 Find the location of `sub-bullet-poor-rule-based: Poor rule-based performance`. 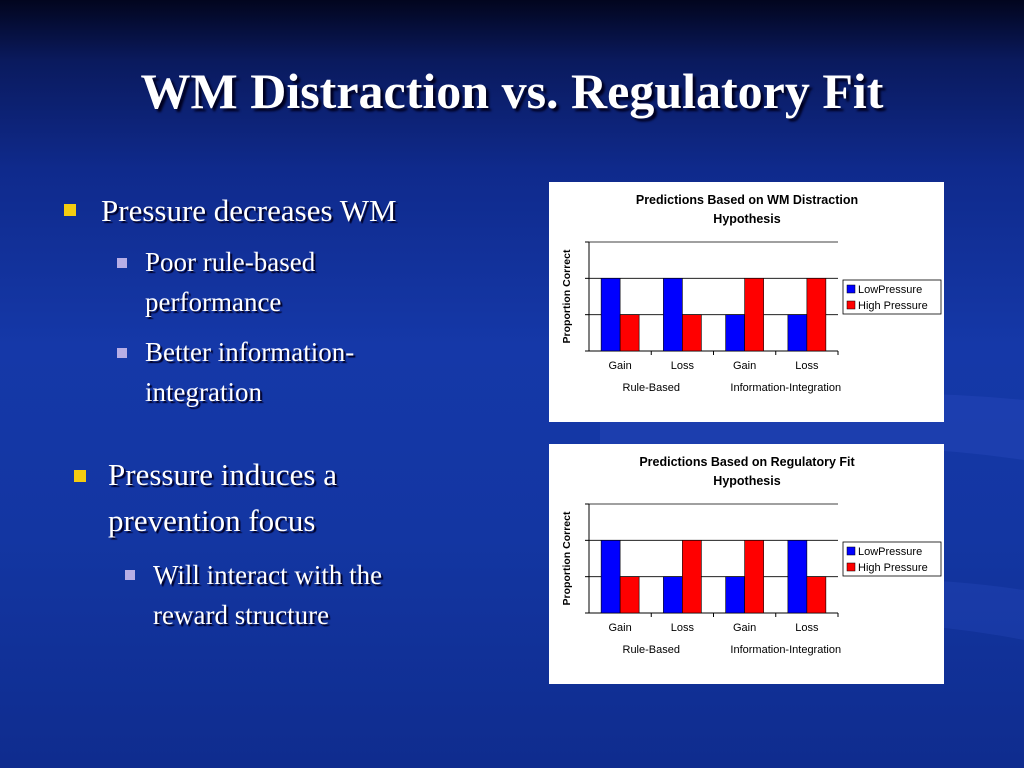

sub-bullet-poor-rule-based: Poor rule-based performance is located at coordinates (230, 282).